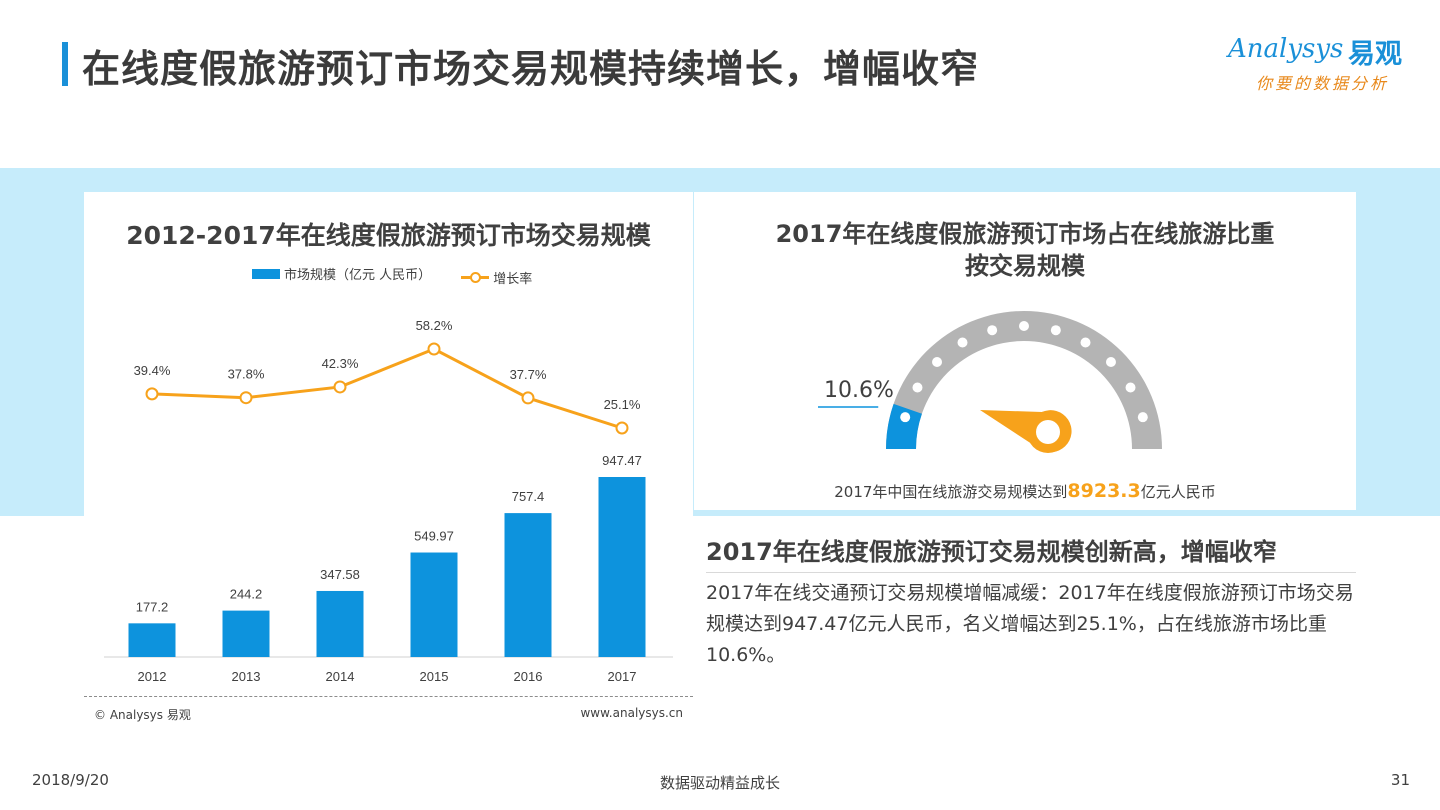 The width and height of the screenshot is (1440, 810). Describe the element at coordinates (1025, 266) in the screenshot. I see `gauge-title-line2: 按交易规模` at that location.